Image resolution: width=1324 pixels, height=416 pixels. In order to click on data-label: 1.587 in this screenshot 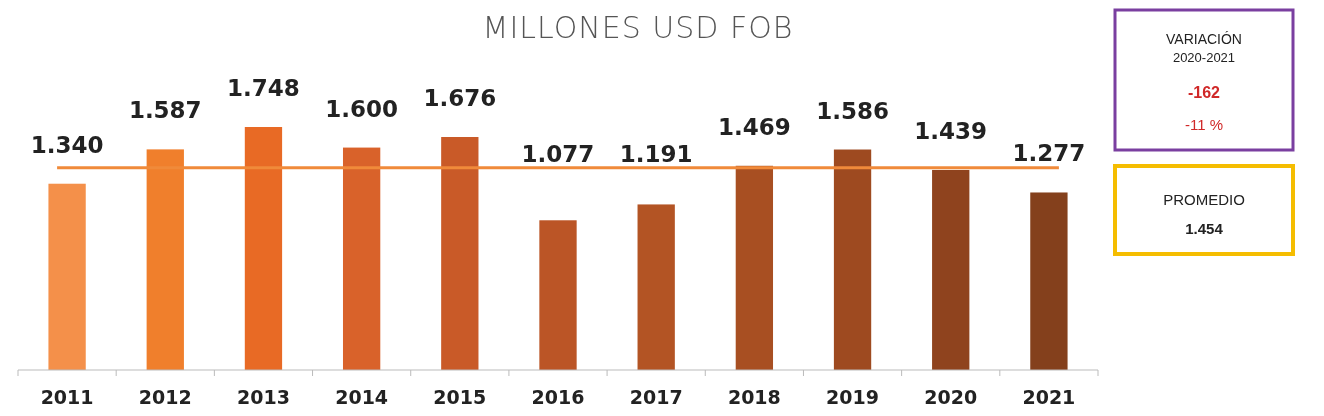, I will do `click(165, 110)`.